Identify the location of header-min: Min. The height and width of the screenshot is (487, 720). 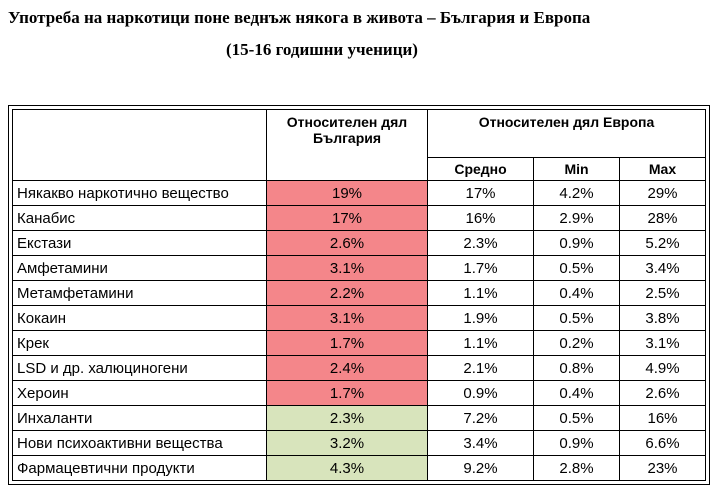
(576, 169).